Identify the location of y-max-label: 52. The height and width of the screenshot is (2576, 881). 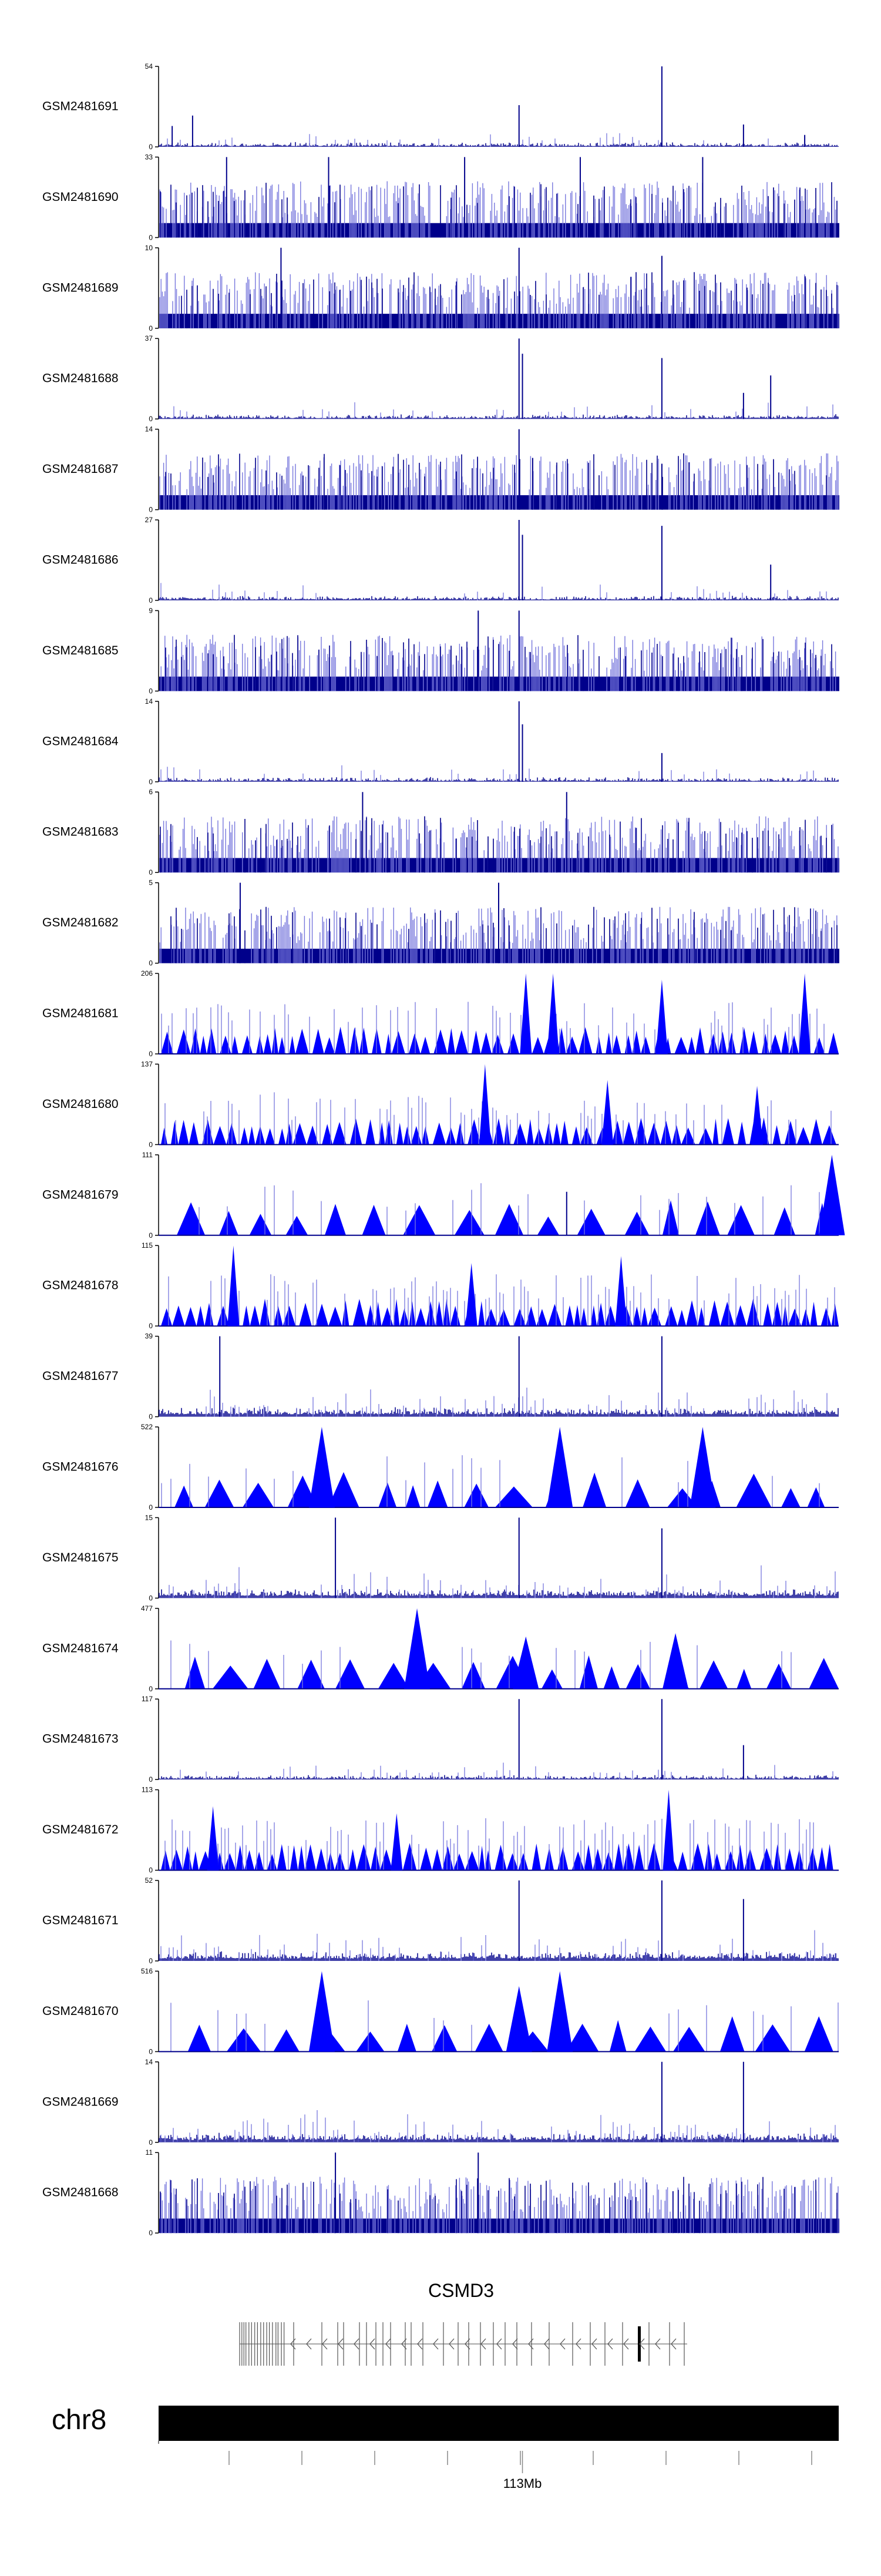
(149, 1880).